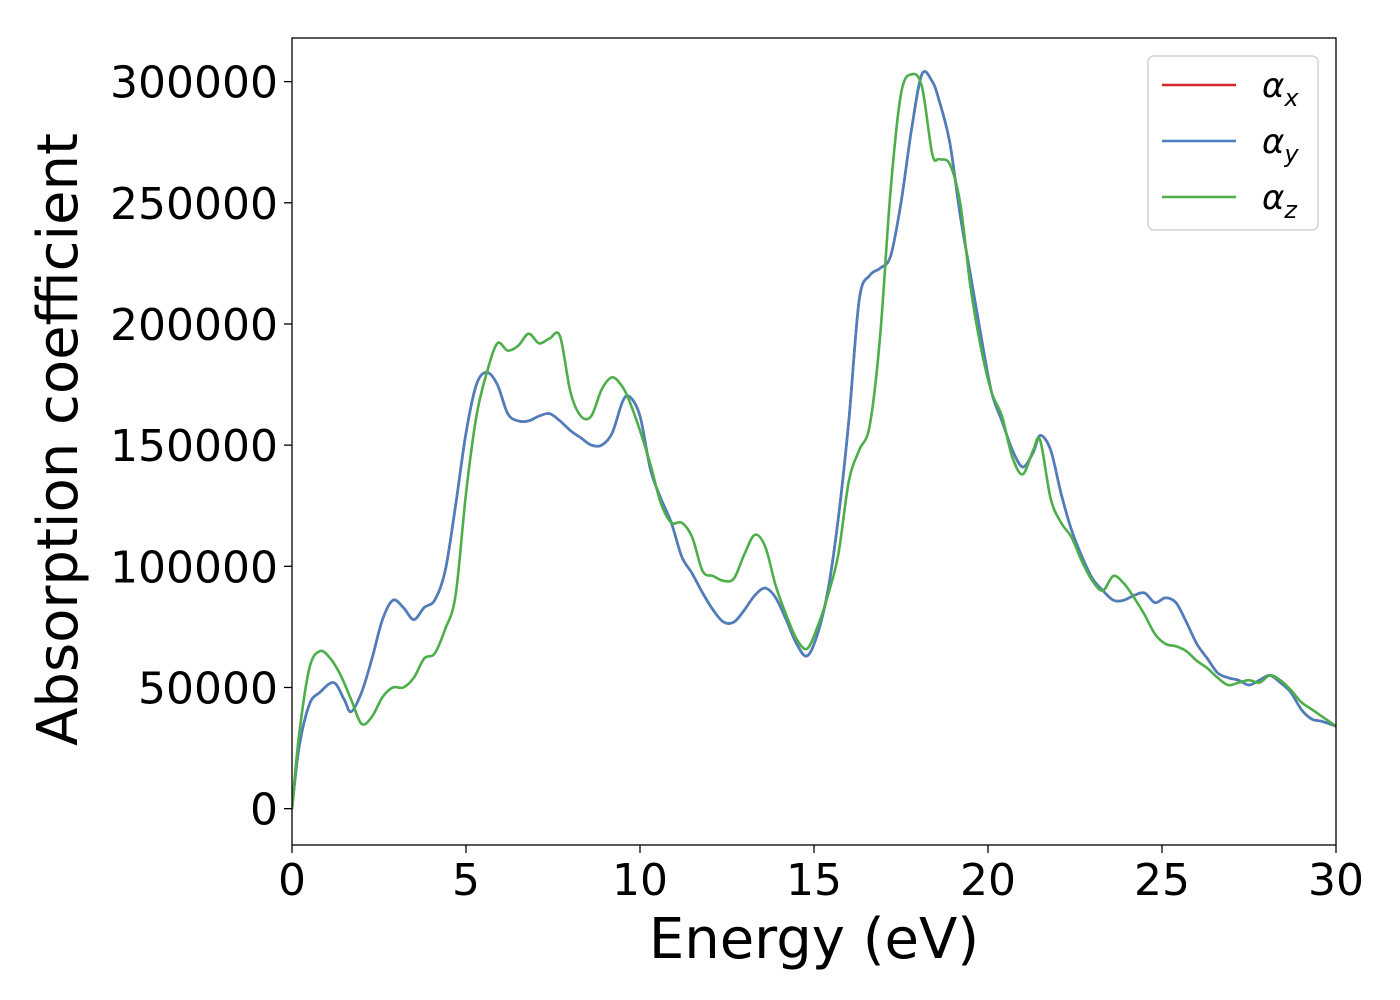  What do you see at coordinates (814, 880) in the screenshot?
I see `x-tick-label: 15` at bounding box center [814, 880].